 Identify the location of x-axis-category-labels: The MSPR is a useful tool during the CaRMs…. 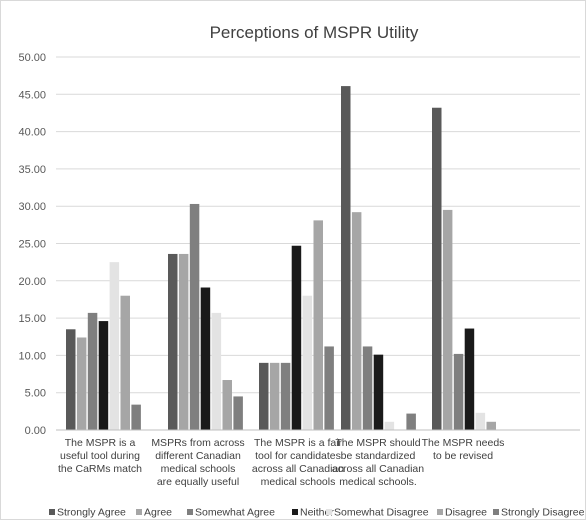
(281, 462).